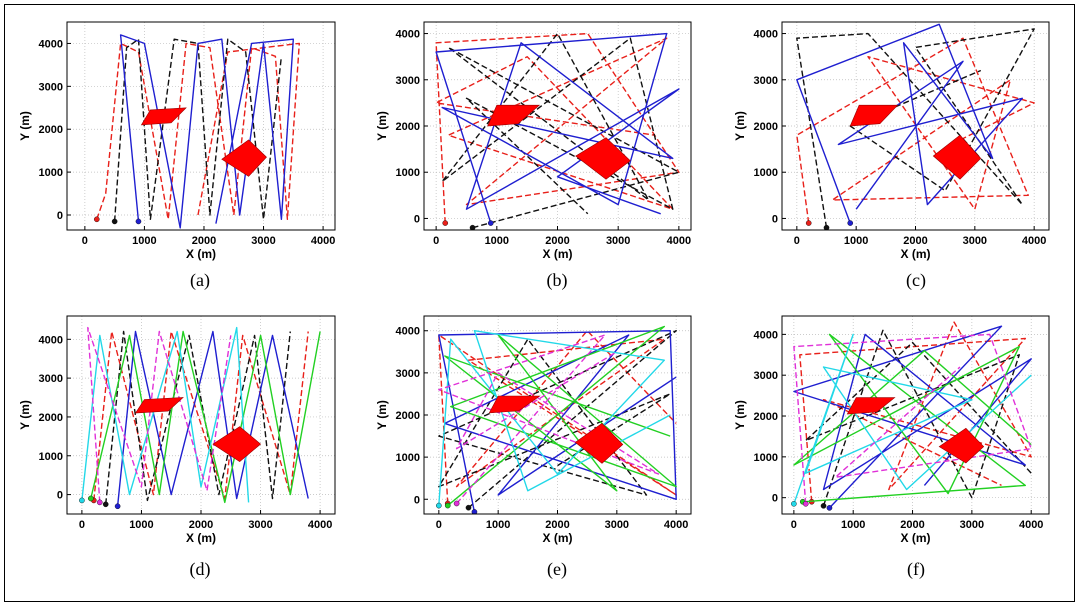 The width and height of the screenshot is (1081, 608). What do you see at coordinates (557, 569) in the screenshot?
I see `panel-caption: (e)` at bounding box center [557, 569].